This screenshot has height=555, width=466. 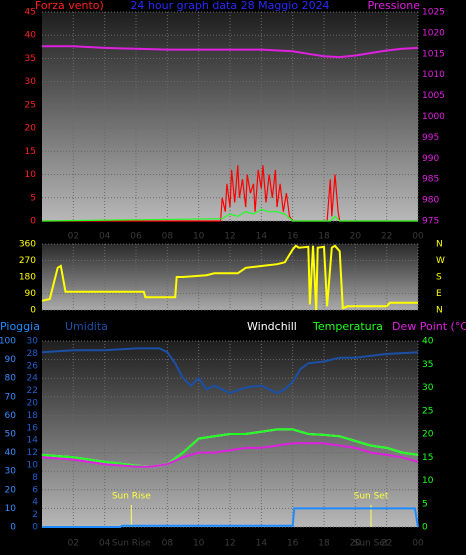 I want to click on y2-tick-label: S, so click(x=439, y=278).